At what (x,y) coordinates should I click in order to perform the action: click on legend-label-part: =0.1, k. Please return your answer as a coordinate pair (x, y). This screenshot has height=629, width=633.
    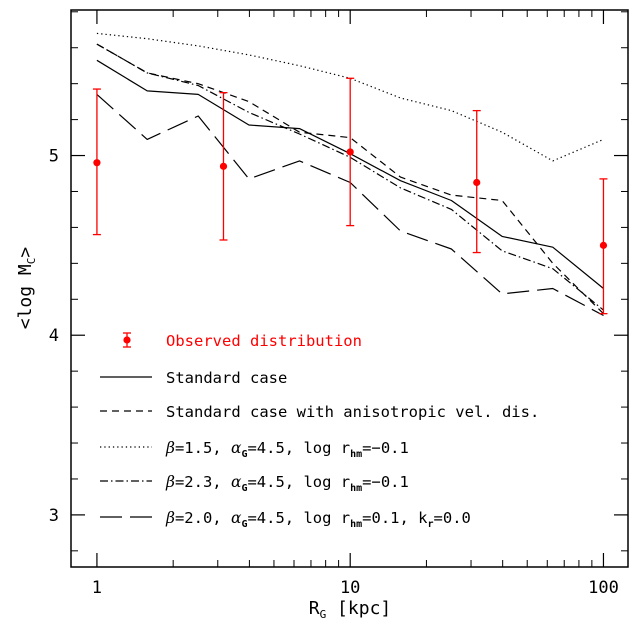
    Looking at the image, I should click on (395, 518).